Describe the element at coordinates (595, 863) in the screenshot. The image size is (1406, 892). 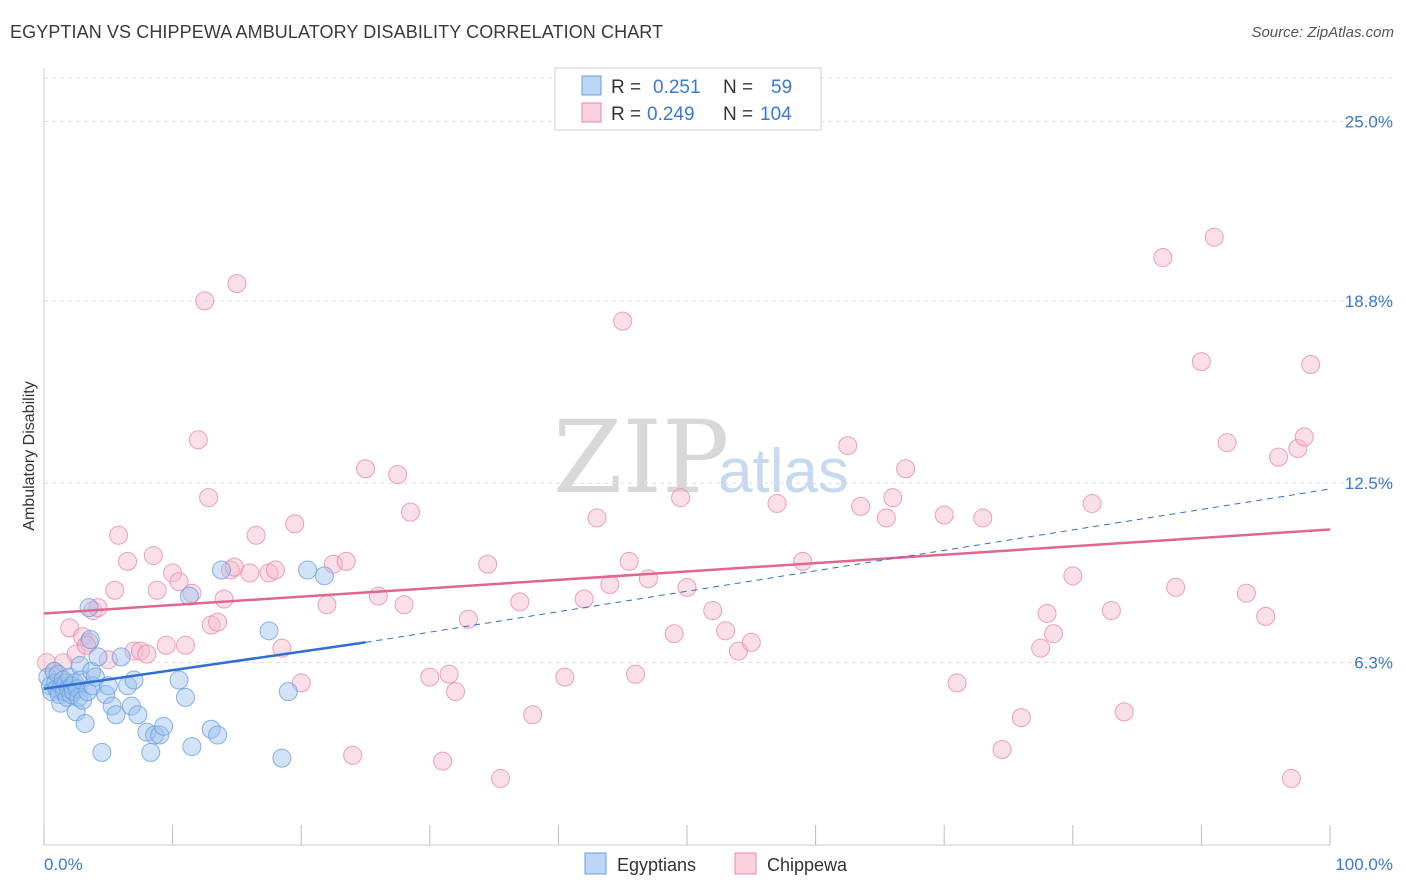
I see `series-legend-swatch-egyptians` at that location.